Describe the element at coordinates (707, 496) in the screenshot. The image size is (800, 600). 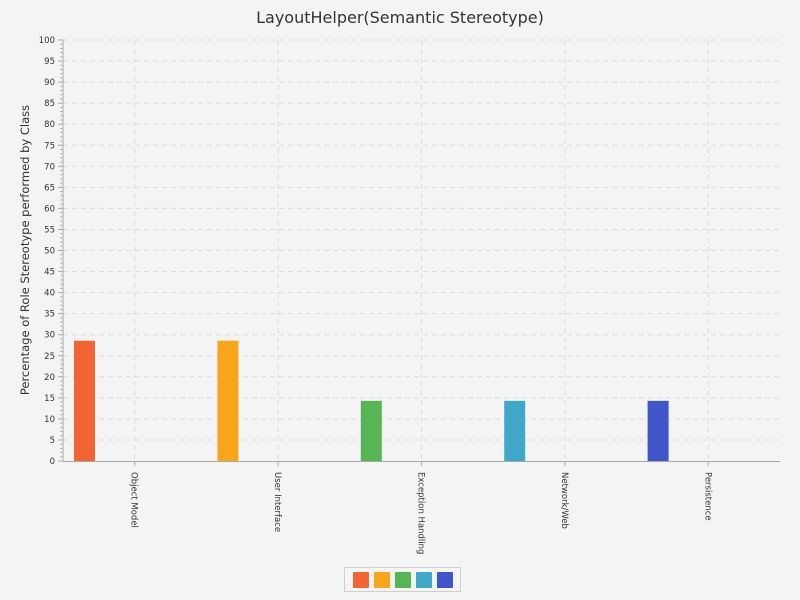
I see `x-tick-label: Persistence` at that location.